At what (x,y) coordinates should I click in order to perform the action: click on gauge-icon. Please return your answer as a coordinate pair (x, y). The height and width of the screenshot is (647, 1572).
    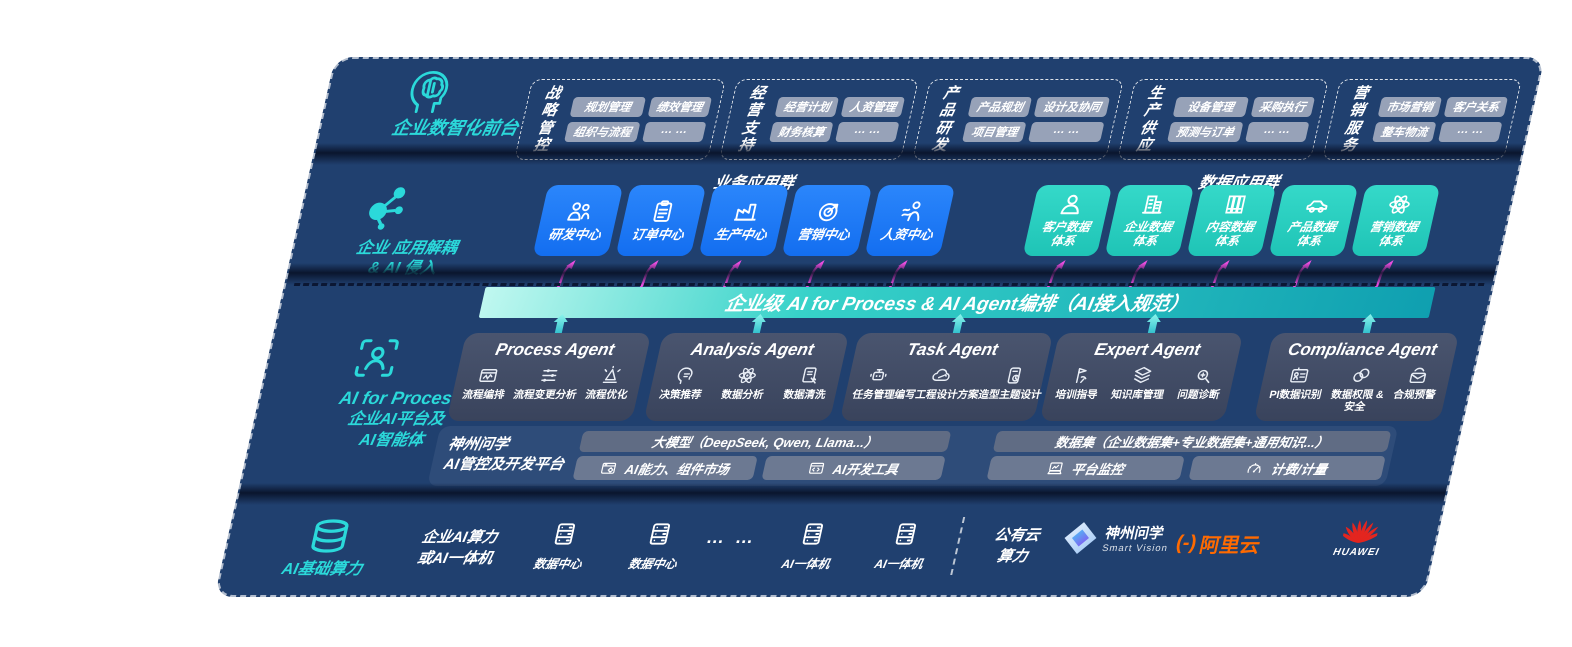
    Looking at the image, I should click on (1255, 467).